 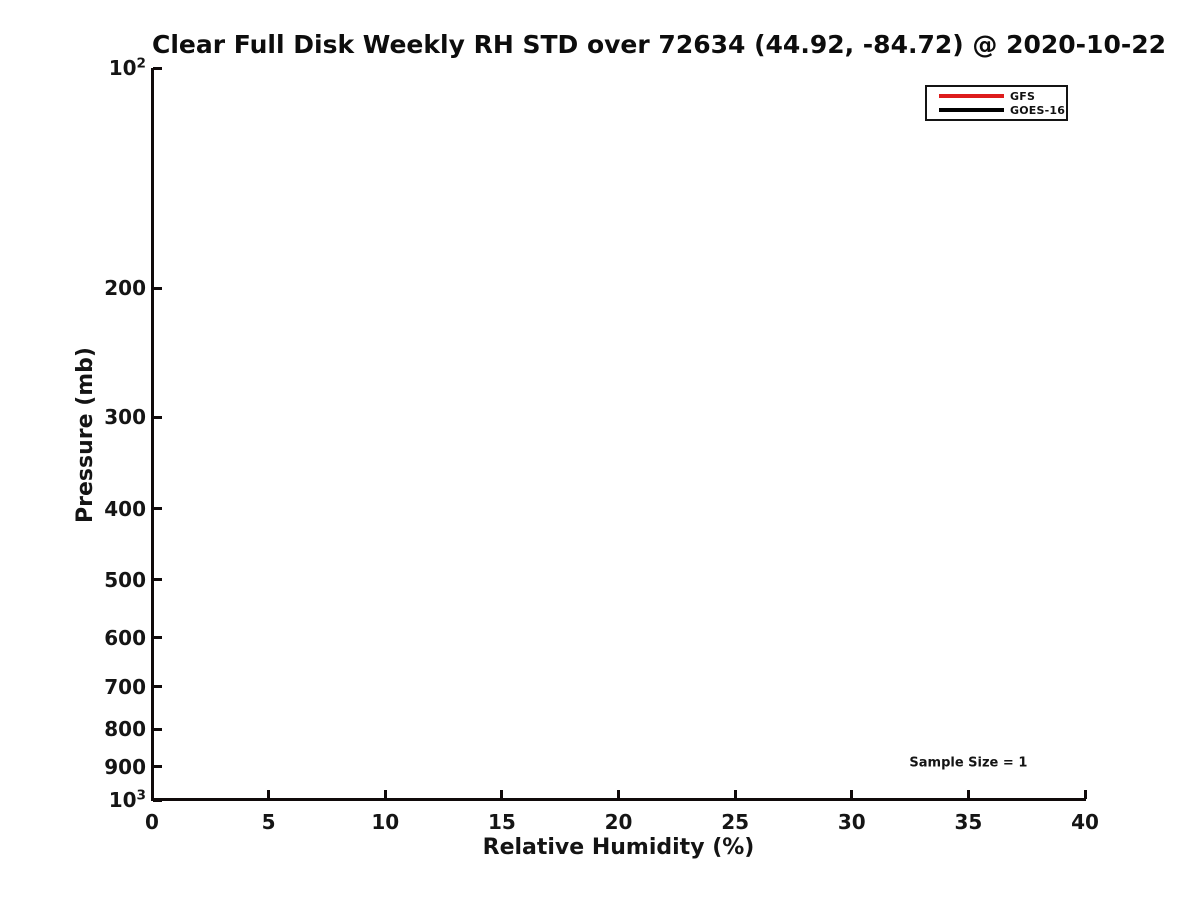 I want to click on legend-item-gfs: GFS, so click(x=1002, y=96).